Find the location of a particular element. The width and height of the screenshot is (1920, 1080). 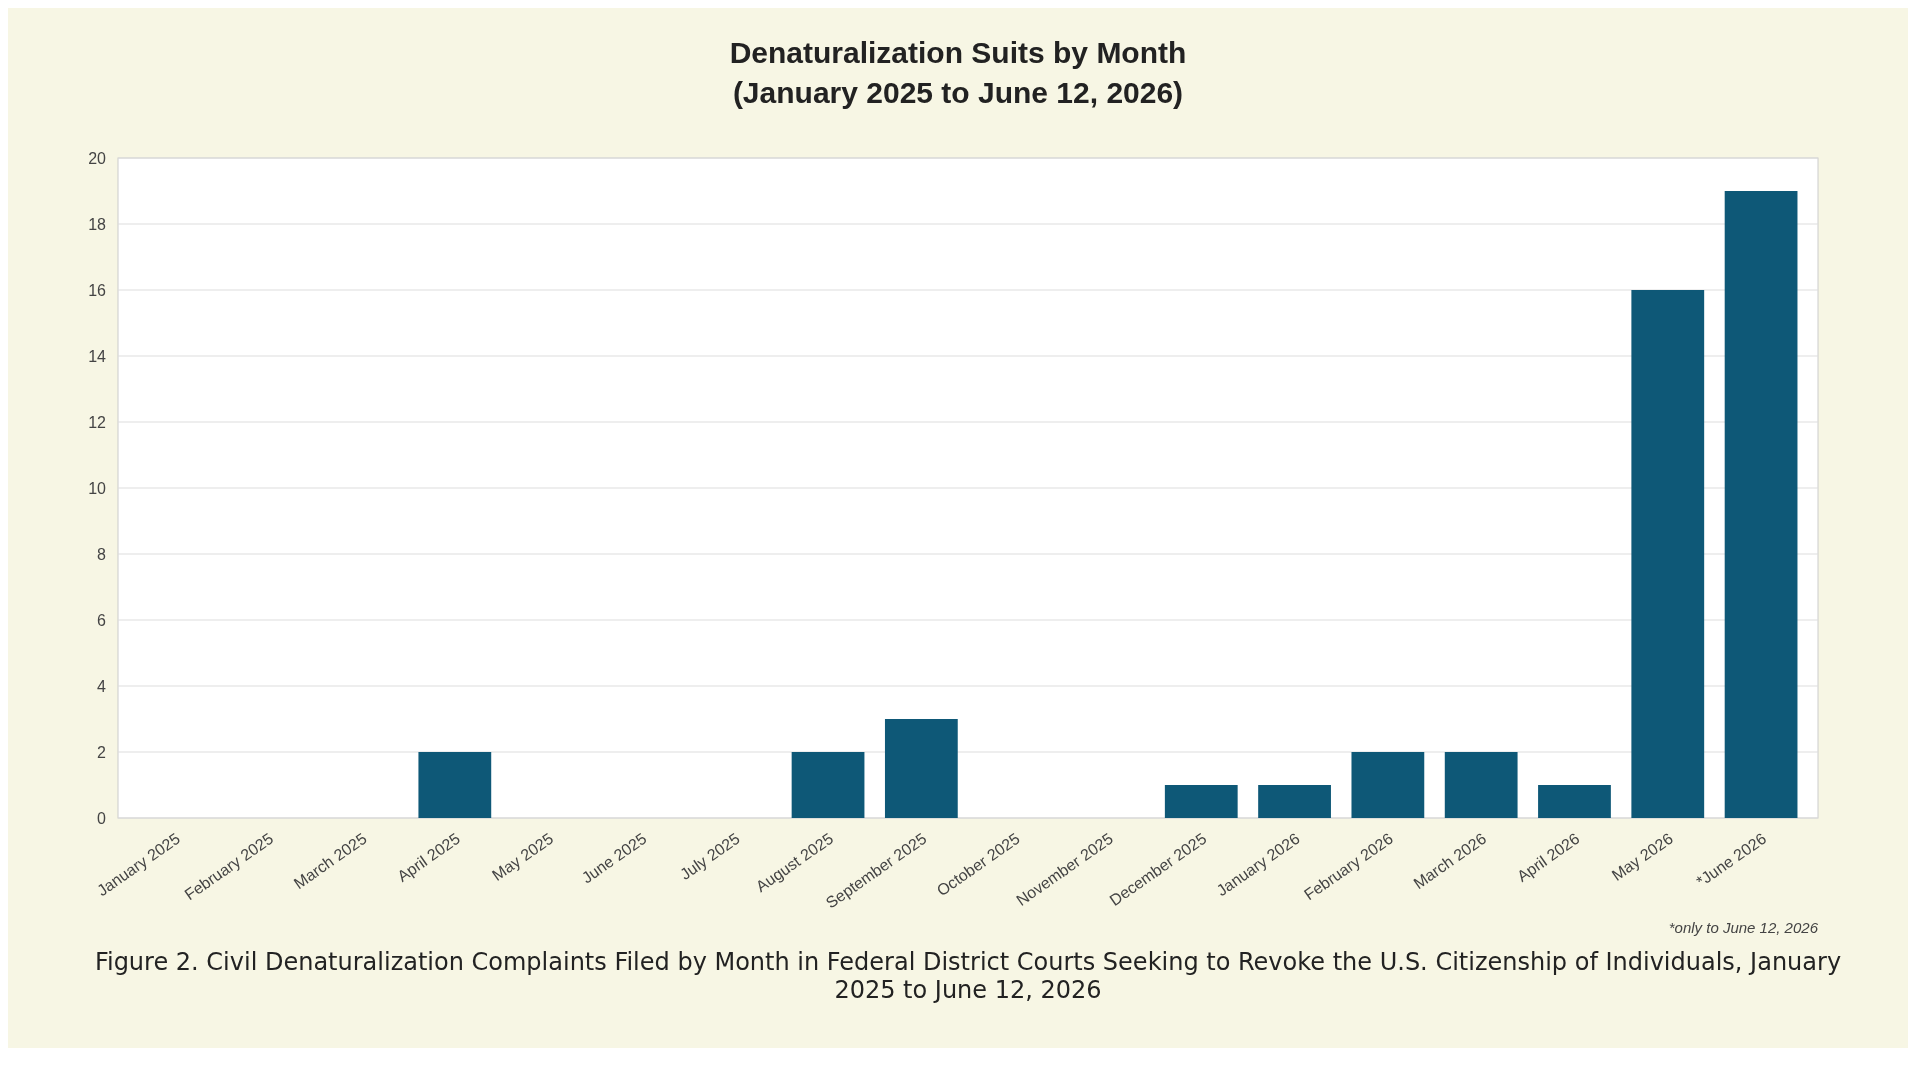

y-tick-label: 16 is located at coordinates (97, 290).